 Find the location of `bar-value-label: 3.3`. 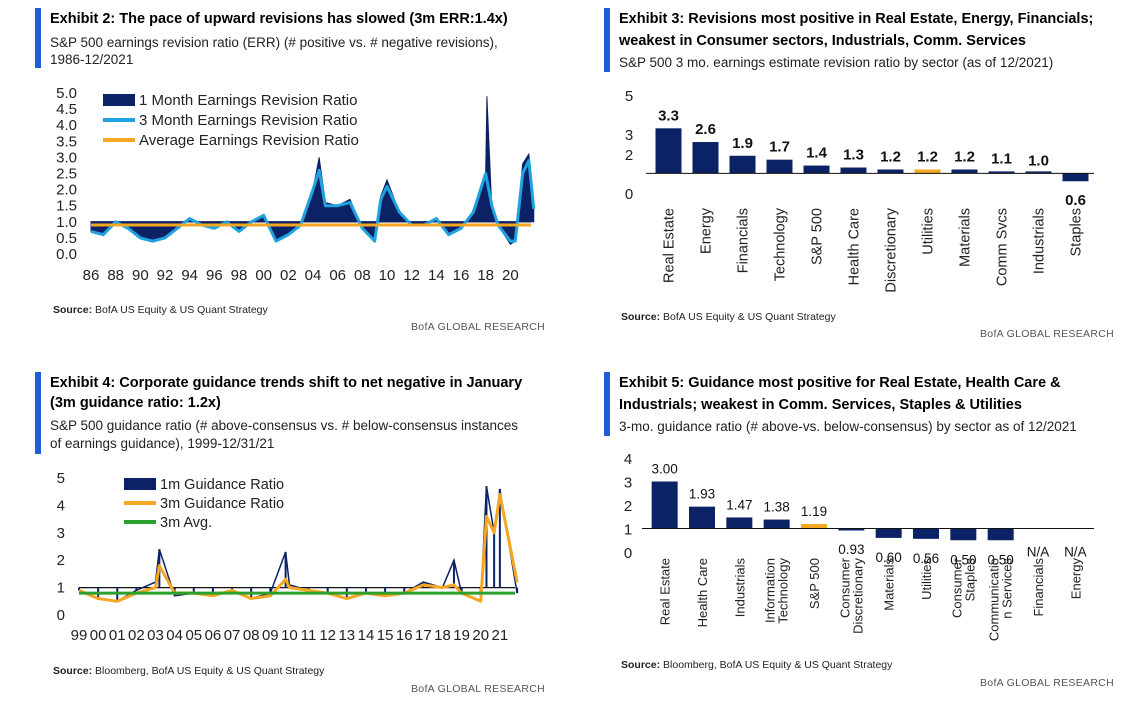

bar-value-label: 3.3 is located at coordinates (668, 115).